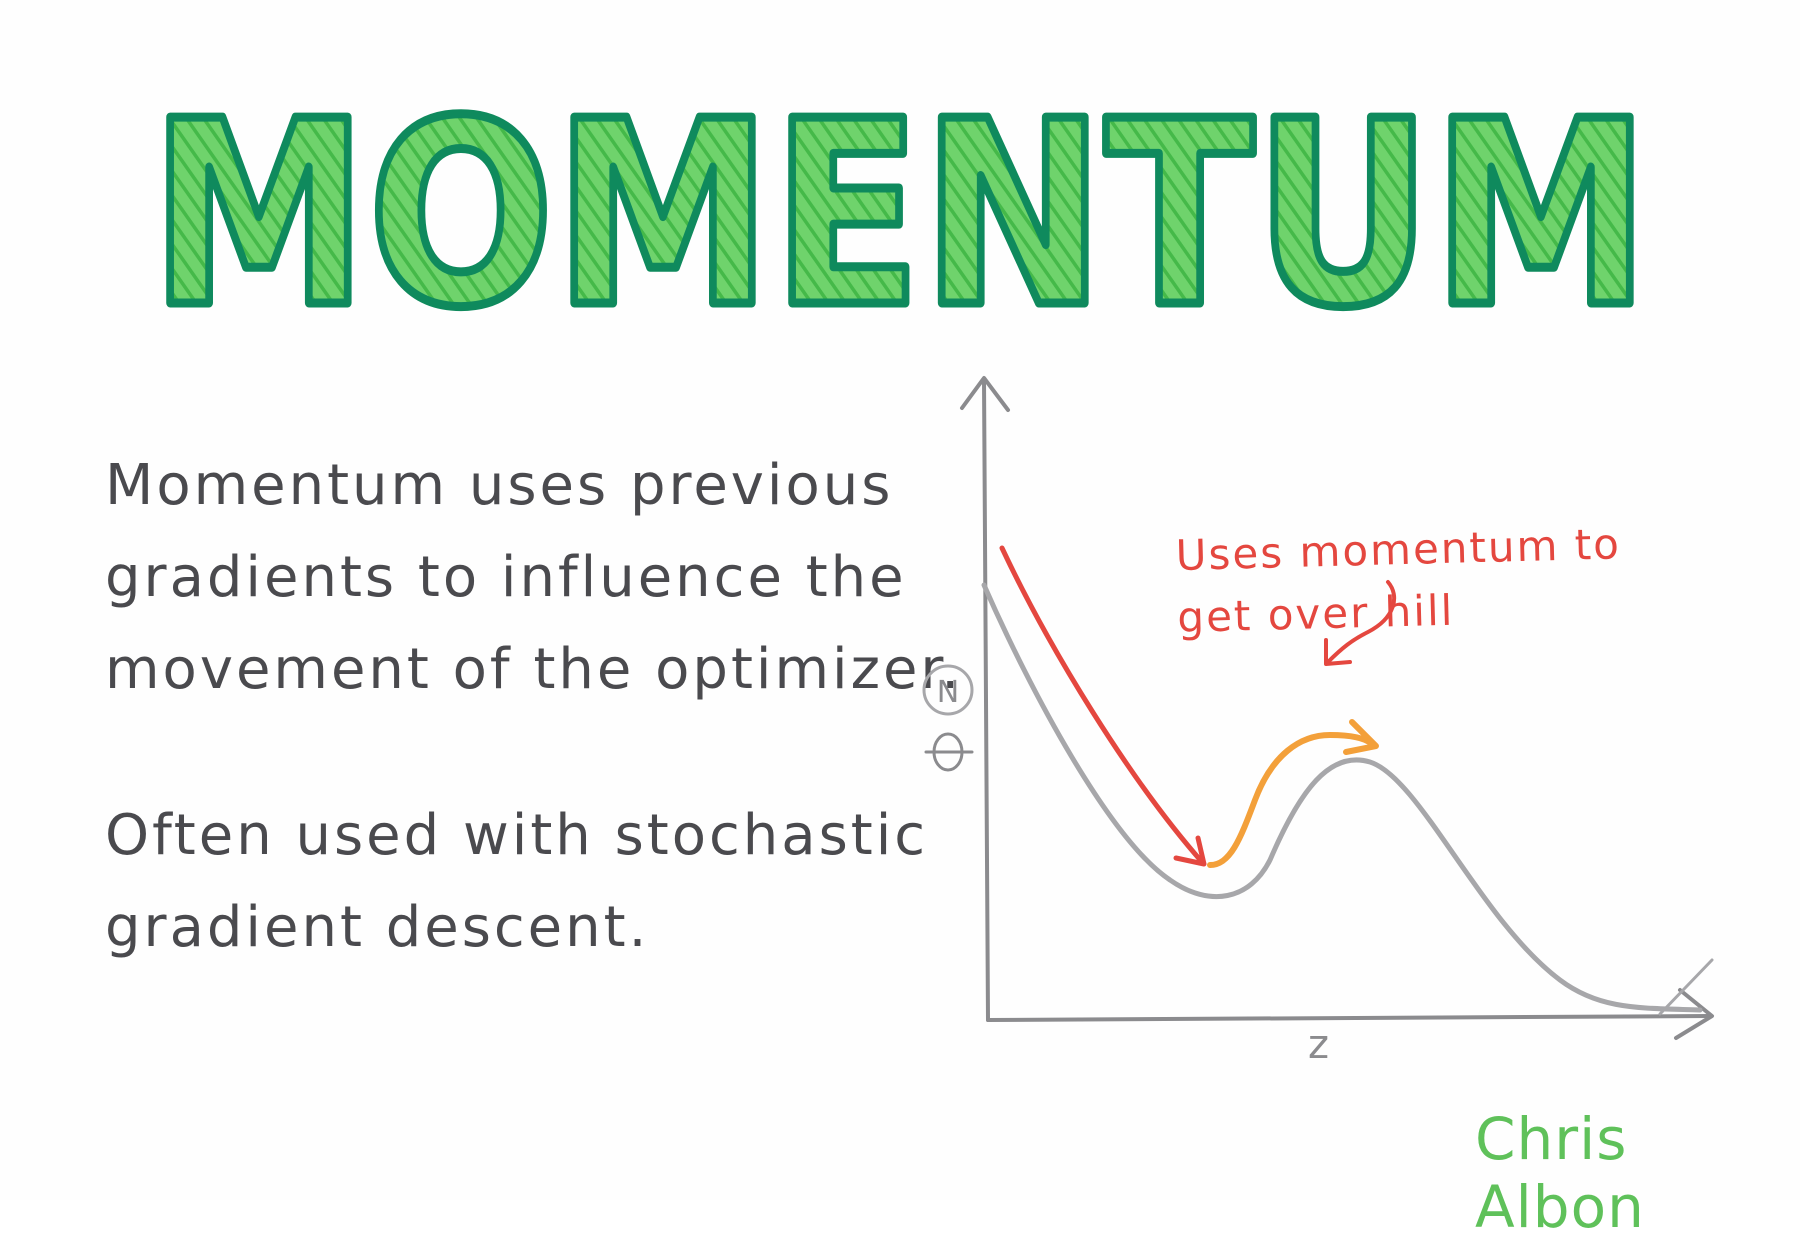 The image size is (1800, 1241). What do you see at coordinates (517, 835) in the screenshot?
I see `description-line: Often used with stochastic` at bounding box center [517, 835].